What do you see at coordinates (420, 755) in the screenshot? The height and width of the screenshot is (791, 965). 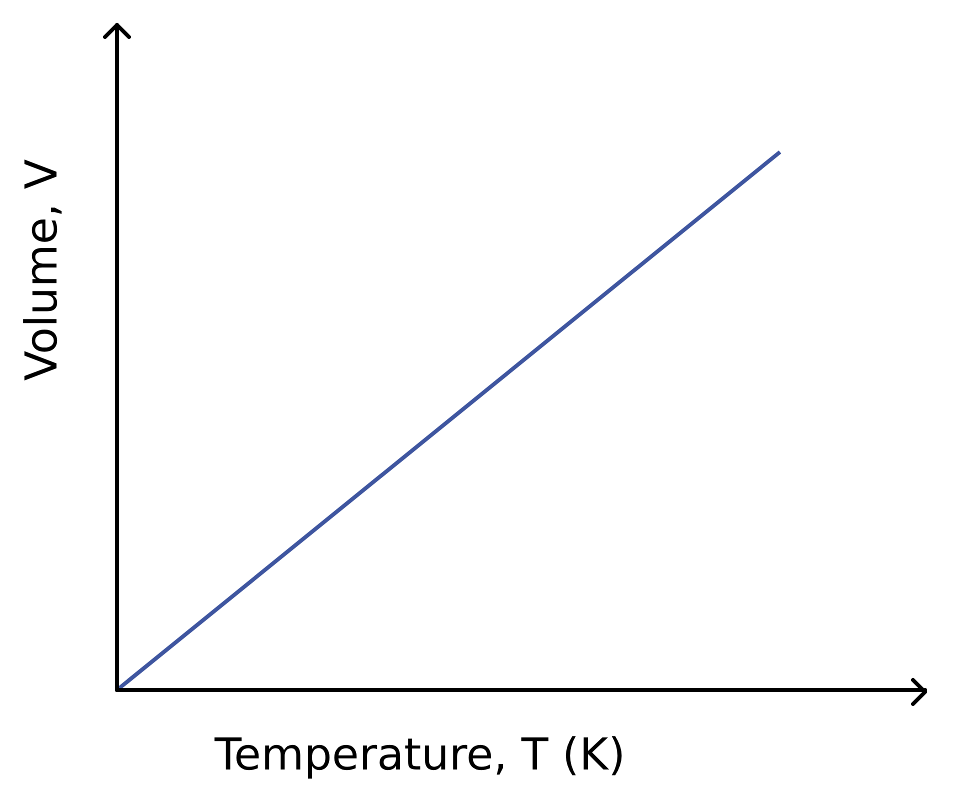 I see `x-axis-title: Temperature, T (K)` at bounding box center [420, 755].